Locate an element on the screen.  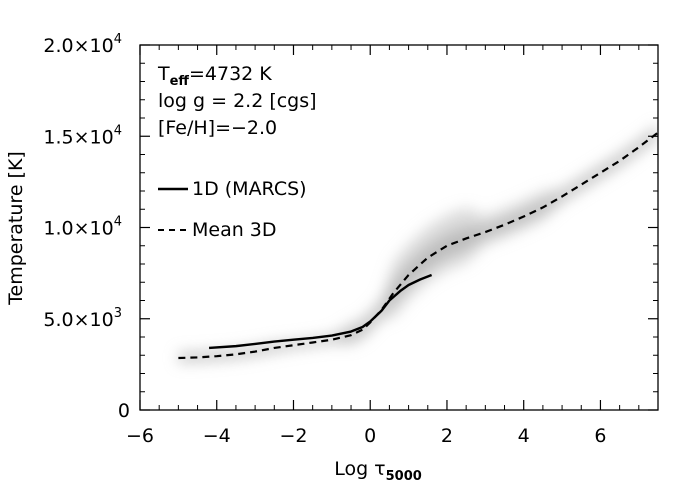
y-tick-label: 0 is located at coordinates (124, 411).